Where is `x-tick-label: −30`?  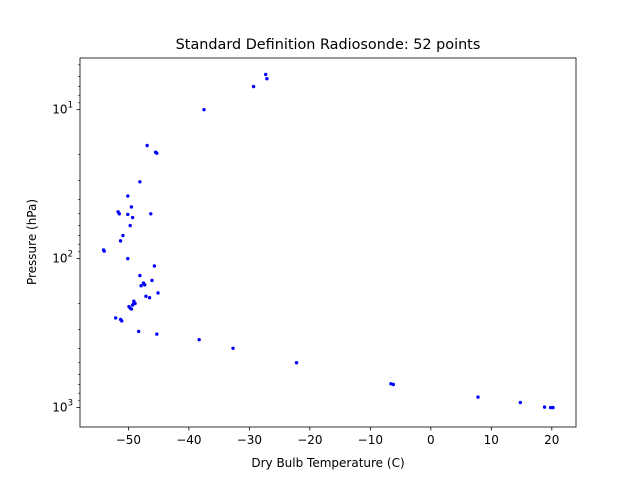 x-tick-label: −30 is located at coordinates (249, 440).